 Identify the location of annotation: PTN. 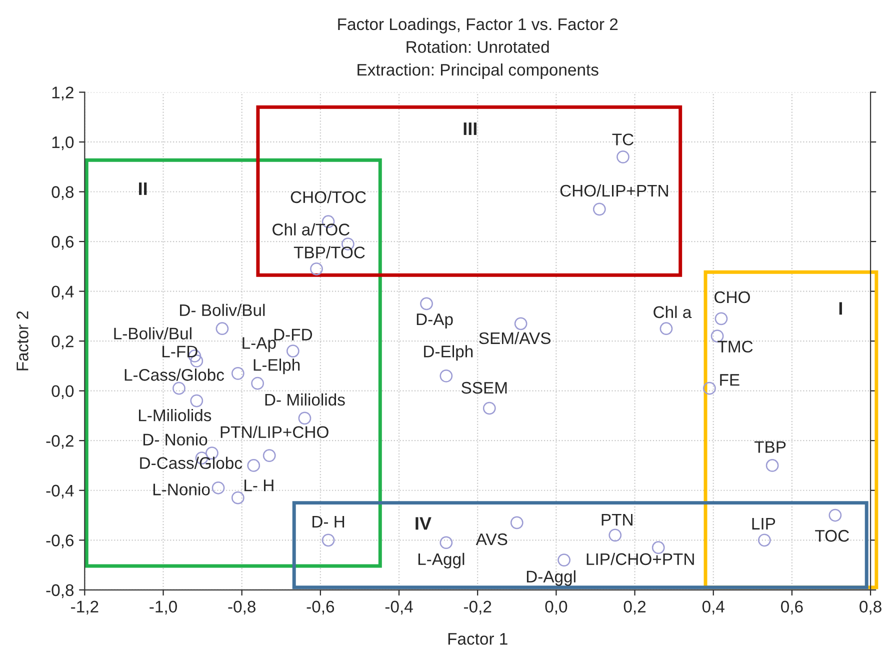
(617, 520).